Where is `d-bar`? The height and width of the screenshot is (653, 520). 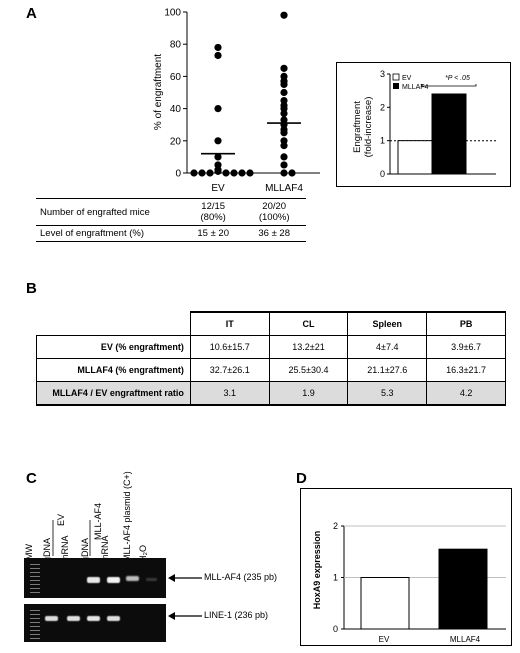
d-bar is located at coordinates (385, 603).